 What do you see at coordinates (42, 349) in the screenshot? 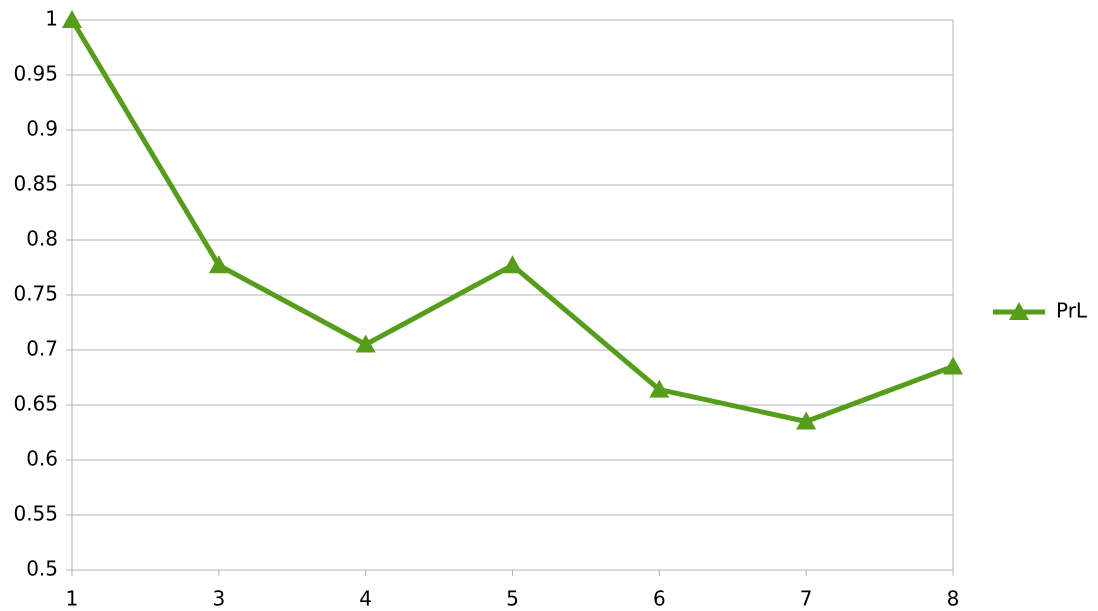
I see `y-tick-label: 0.7` at bounding box center [42, 349].